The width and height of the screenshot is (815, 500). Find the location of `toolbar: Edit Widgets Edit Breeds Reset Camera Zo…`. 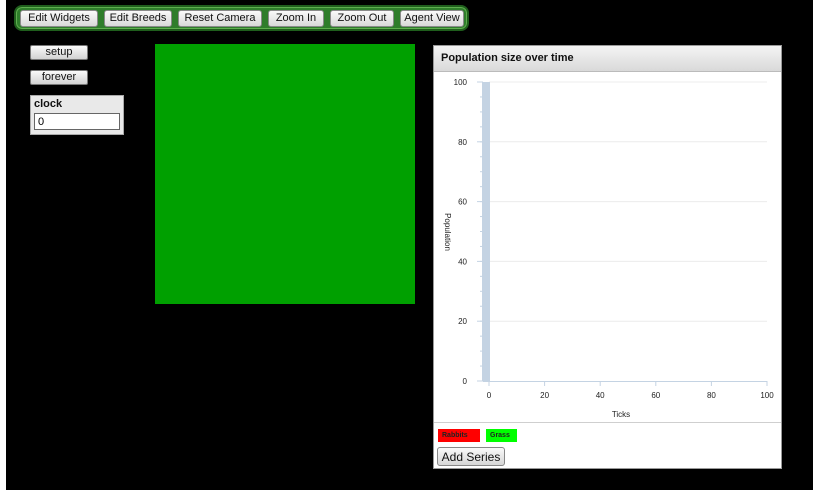

toolbar: Edit Widgets Edit Breeds Reset Camera Zo… is located at coordinates (241, 18).